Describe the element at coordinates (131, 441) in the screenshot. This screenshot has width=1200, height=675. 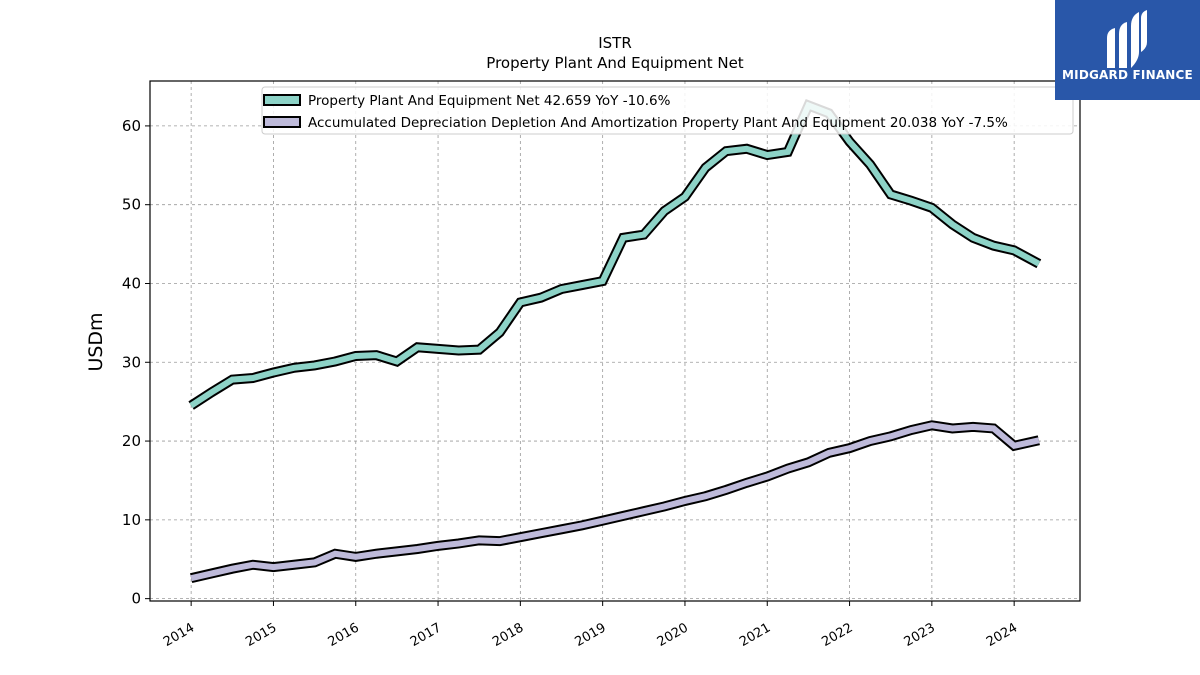
I see `y-tick-label: 20` at that location.